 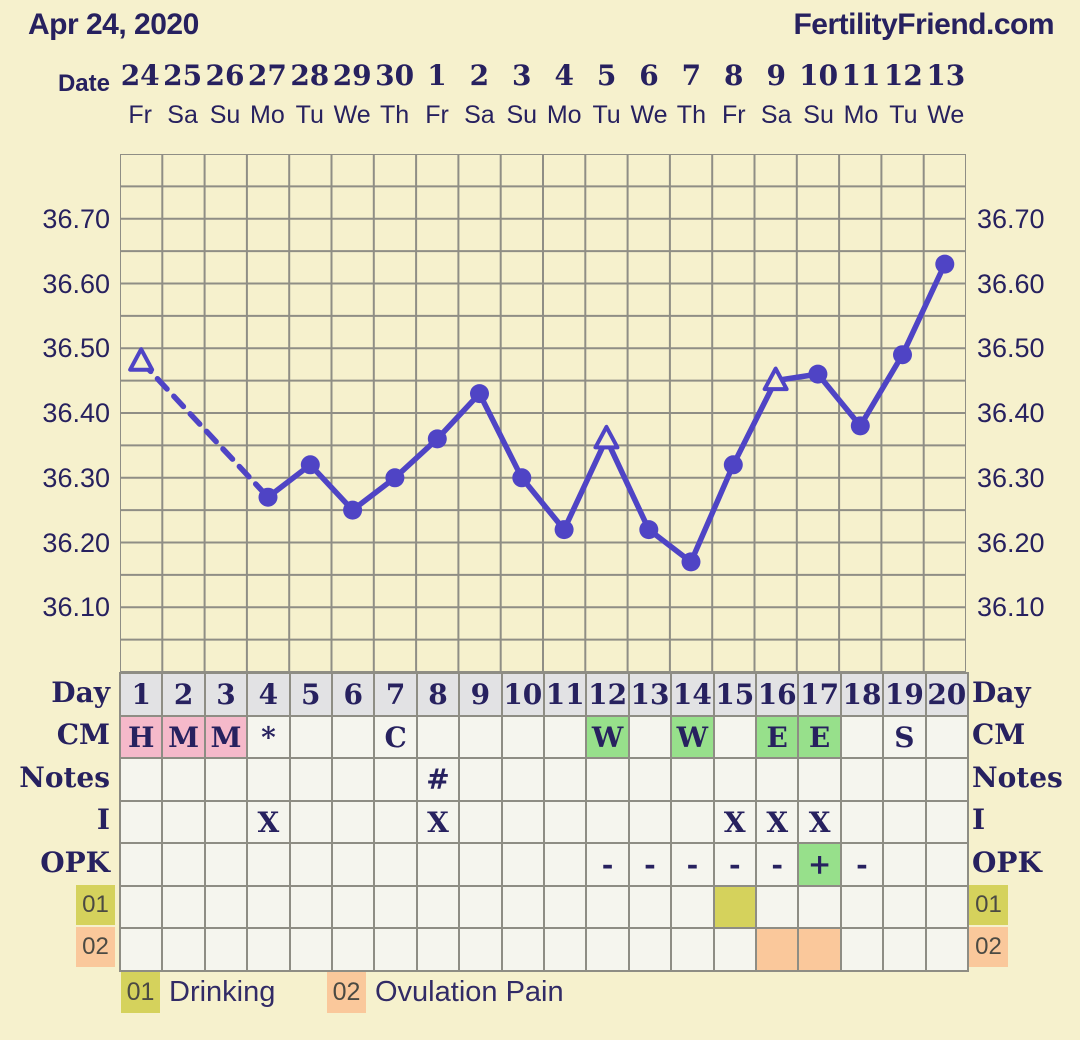 I want to click on fertilityfriend-logo: FertilityFriend.com, so click(x=923, y=24).